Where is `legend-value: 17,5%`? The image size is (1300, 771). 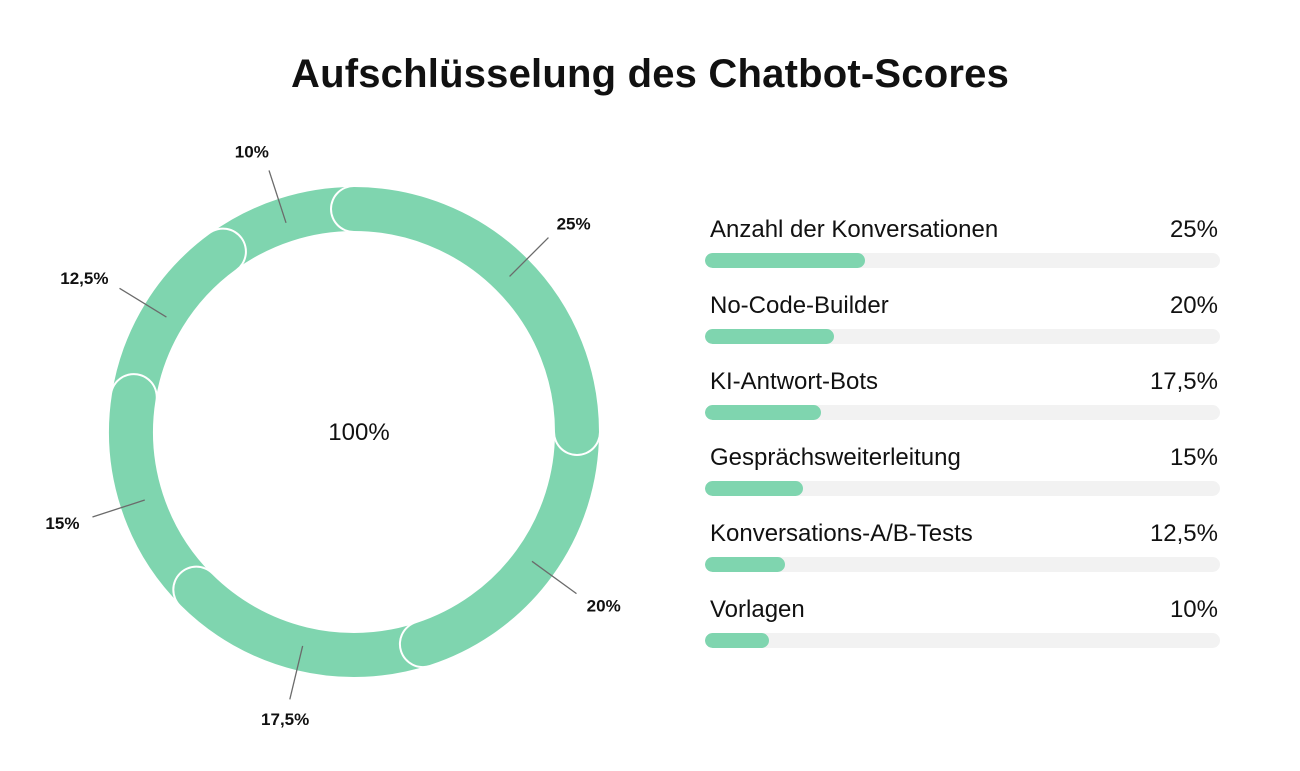
legend-value: 17,5% is located at coordinates (1183, 381).